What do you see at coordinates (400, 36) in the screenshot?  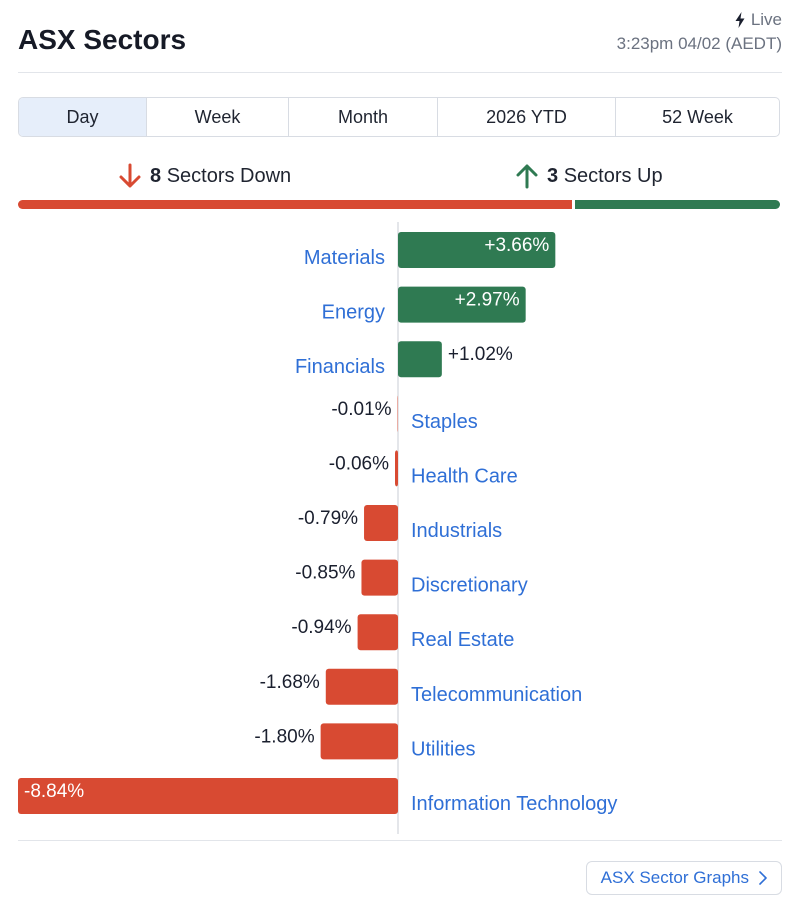 I see `header: ASX Sectors Live 3:23pm 04/02 (AEDT)` at bounding box center [400, 36].